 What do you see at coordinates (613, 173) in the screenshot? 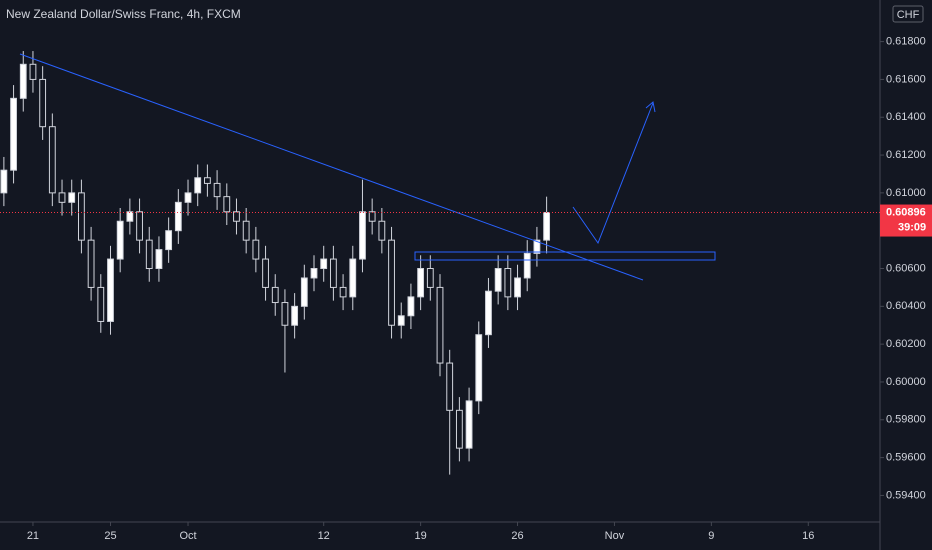
I see `projection-arrow` at bounding box center [613, 173].